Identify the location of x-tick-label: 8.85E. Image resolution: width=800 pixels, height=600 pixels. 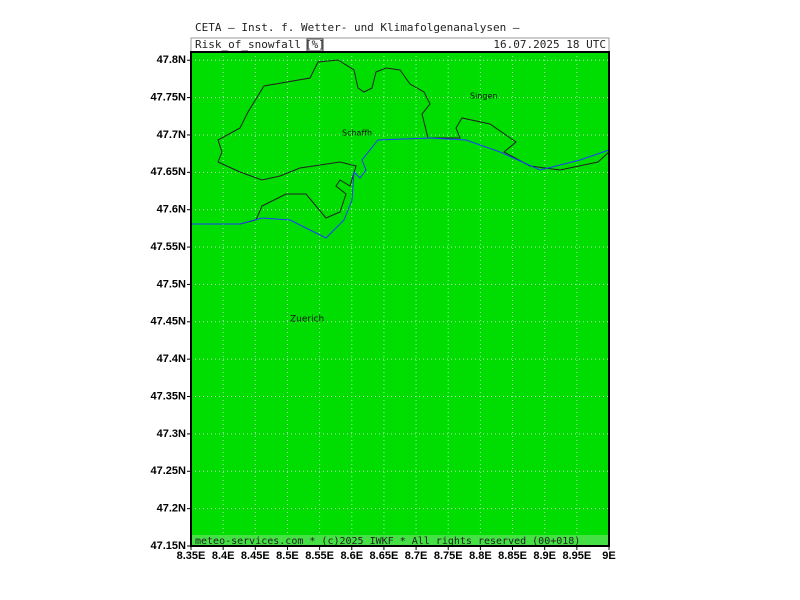
(512, 556).